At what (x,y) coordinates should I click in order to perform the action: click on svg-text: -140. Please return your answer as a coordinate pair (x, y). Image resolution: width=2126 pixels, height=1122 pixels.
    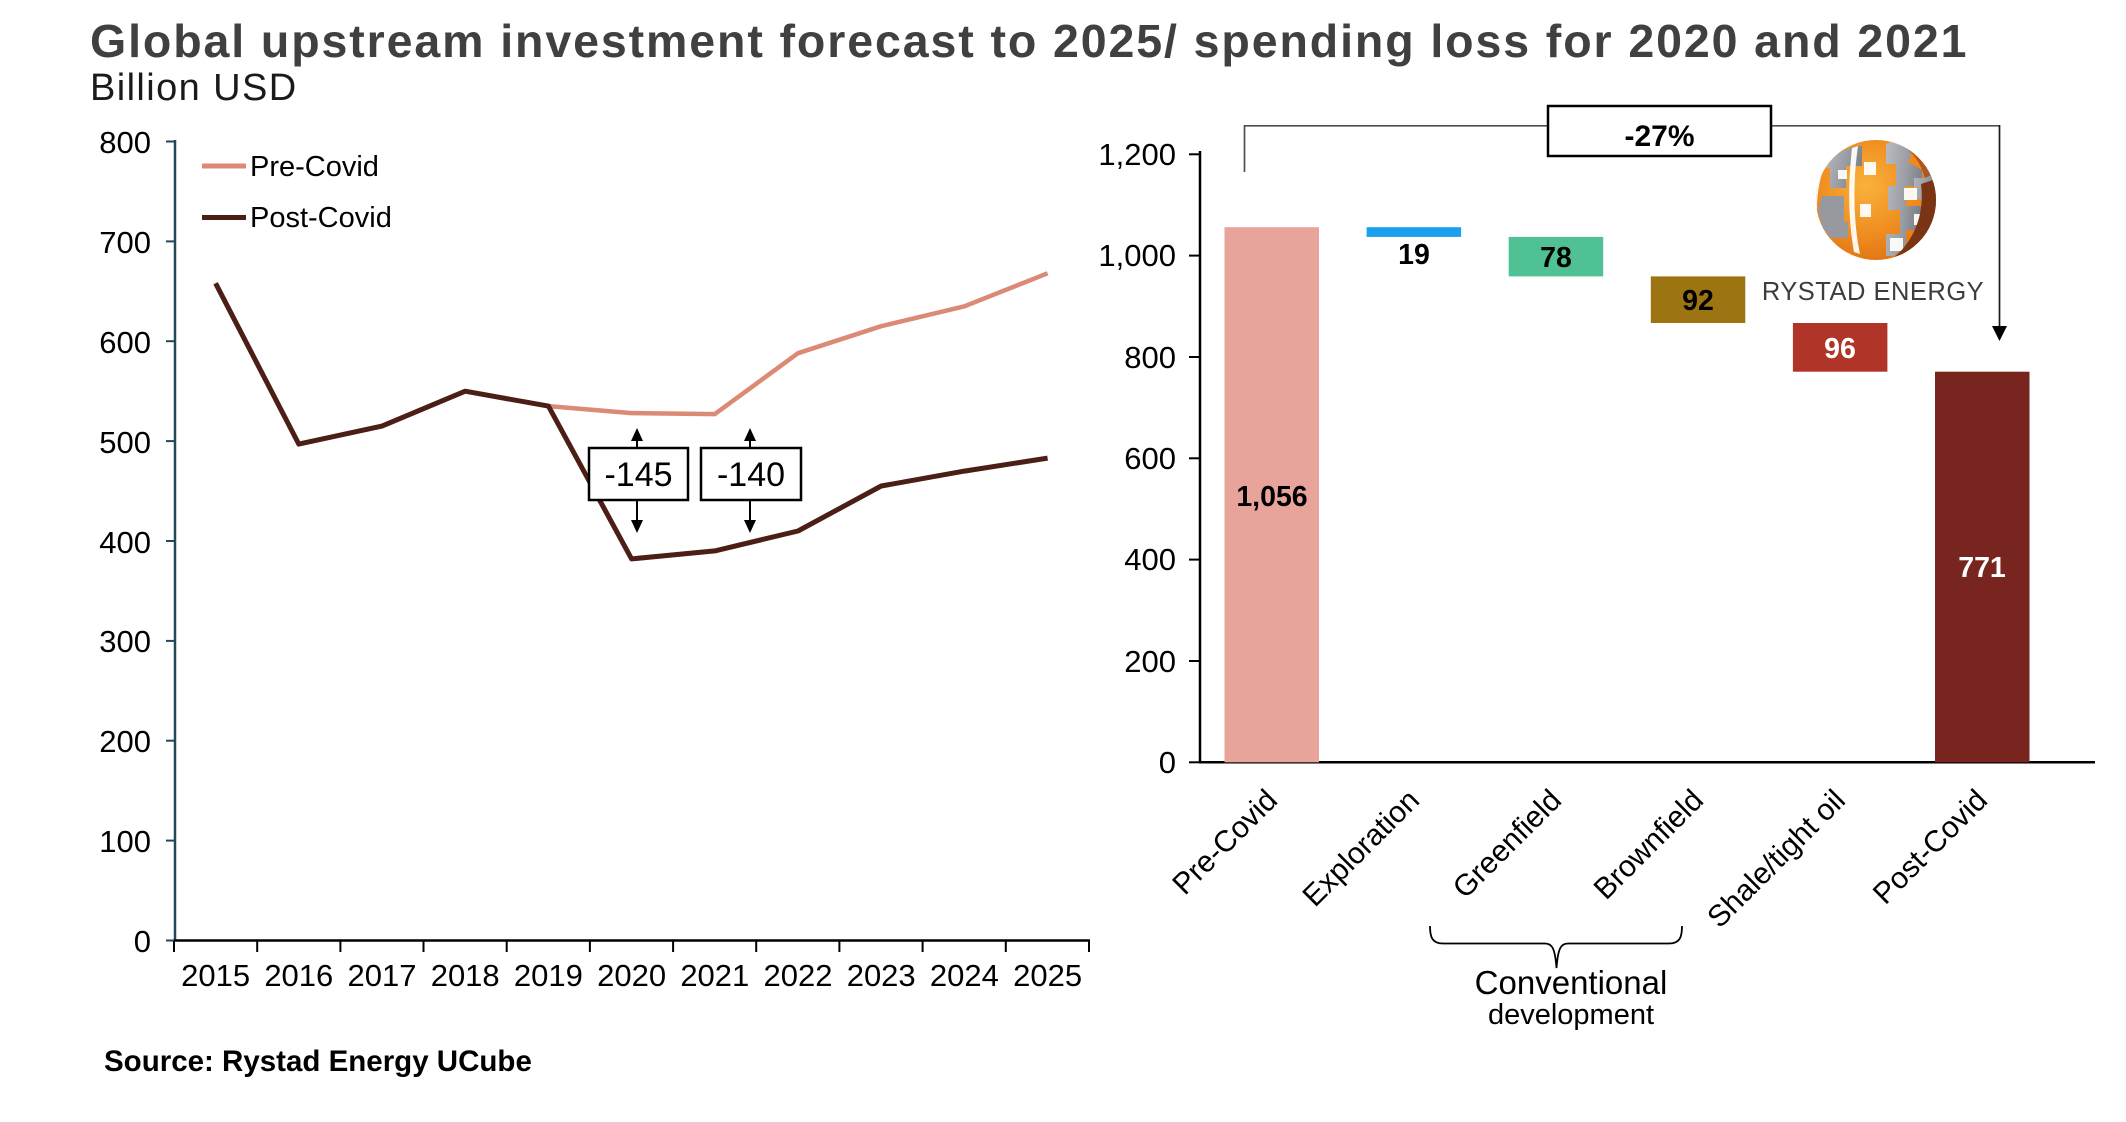
    Looking at the image, I should click on (751, 475).